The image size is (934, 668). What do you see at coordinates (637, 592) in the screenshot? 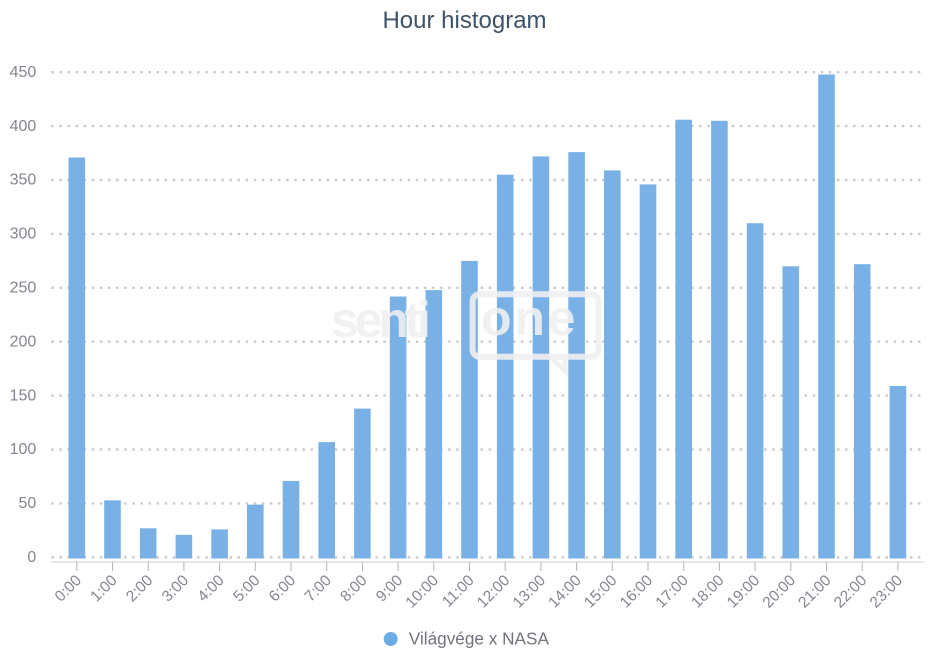
I see `svg-text: 16:00` at bounding box center [637, 592].